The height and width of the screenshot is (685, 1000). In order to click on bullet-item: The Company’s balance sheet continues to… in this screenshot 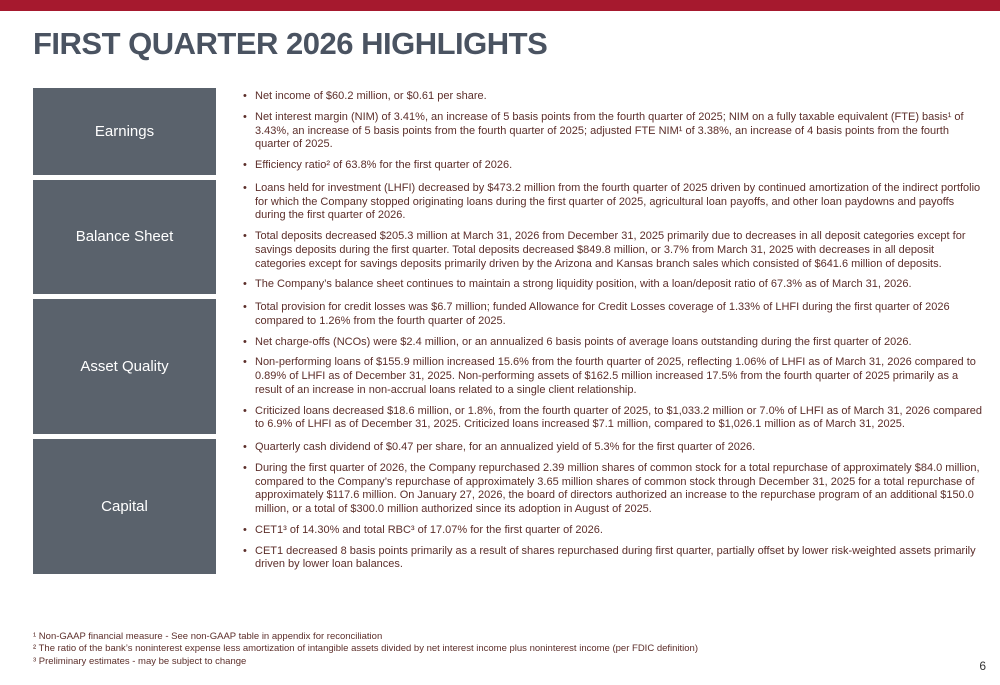, I will do `click(611, 285)`.